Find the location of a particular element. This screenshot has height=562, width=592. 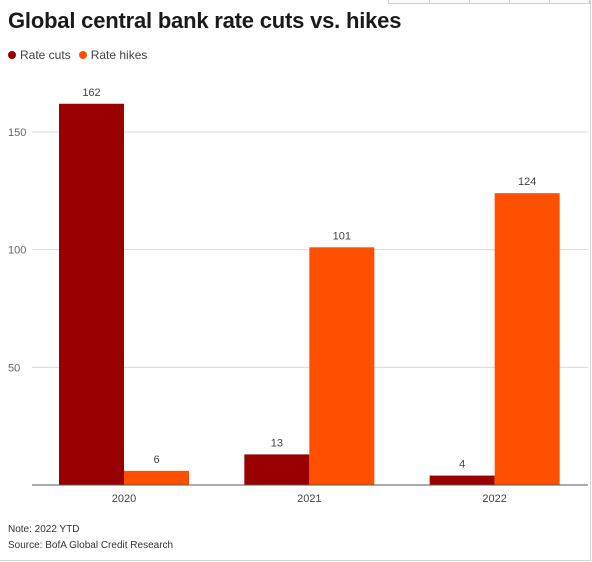

x-tick-label-2021: 2021 is located at coordinates (309, 499).